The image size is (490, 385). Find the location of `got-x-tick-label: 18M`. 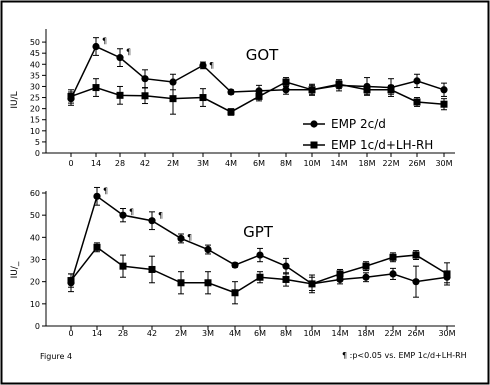

got-x-tick-label: 18M is located at coordinates (366, 163).